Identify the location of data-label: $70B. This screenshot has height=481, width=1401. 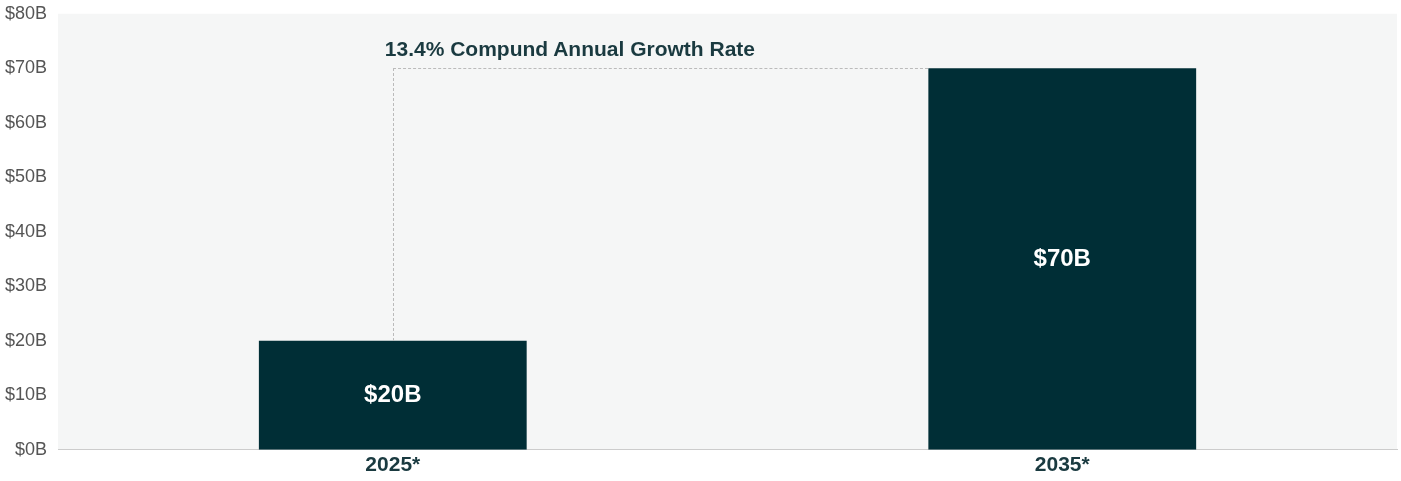
(1062, 257).